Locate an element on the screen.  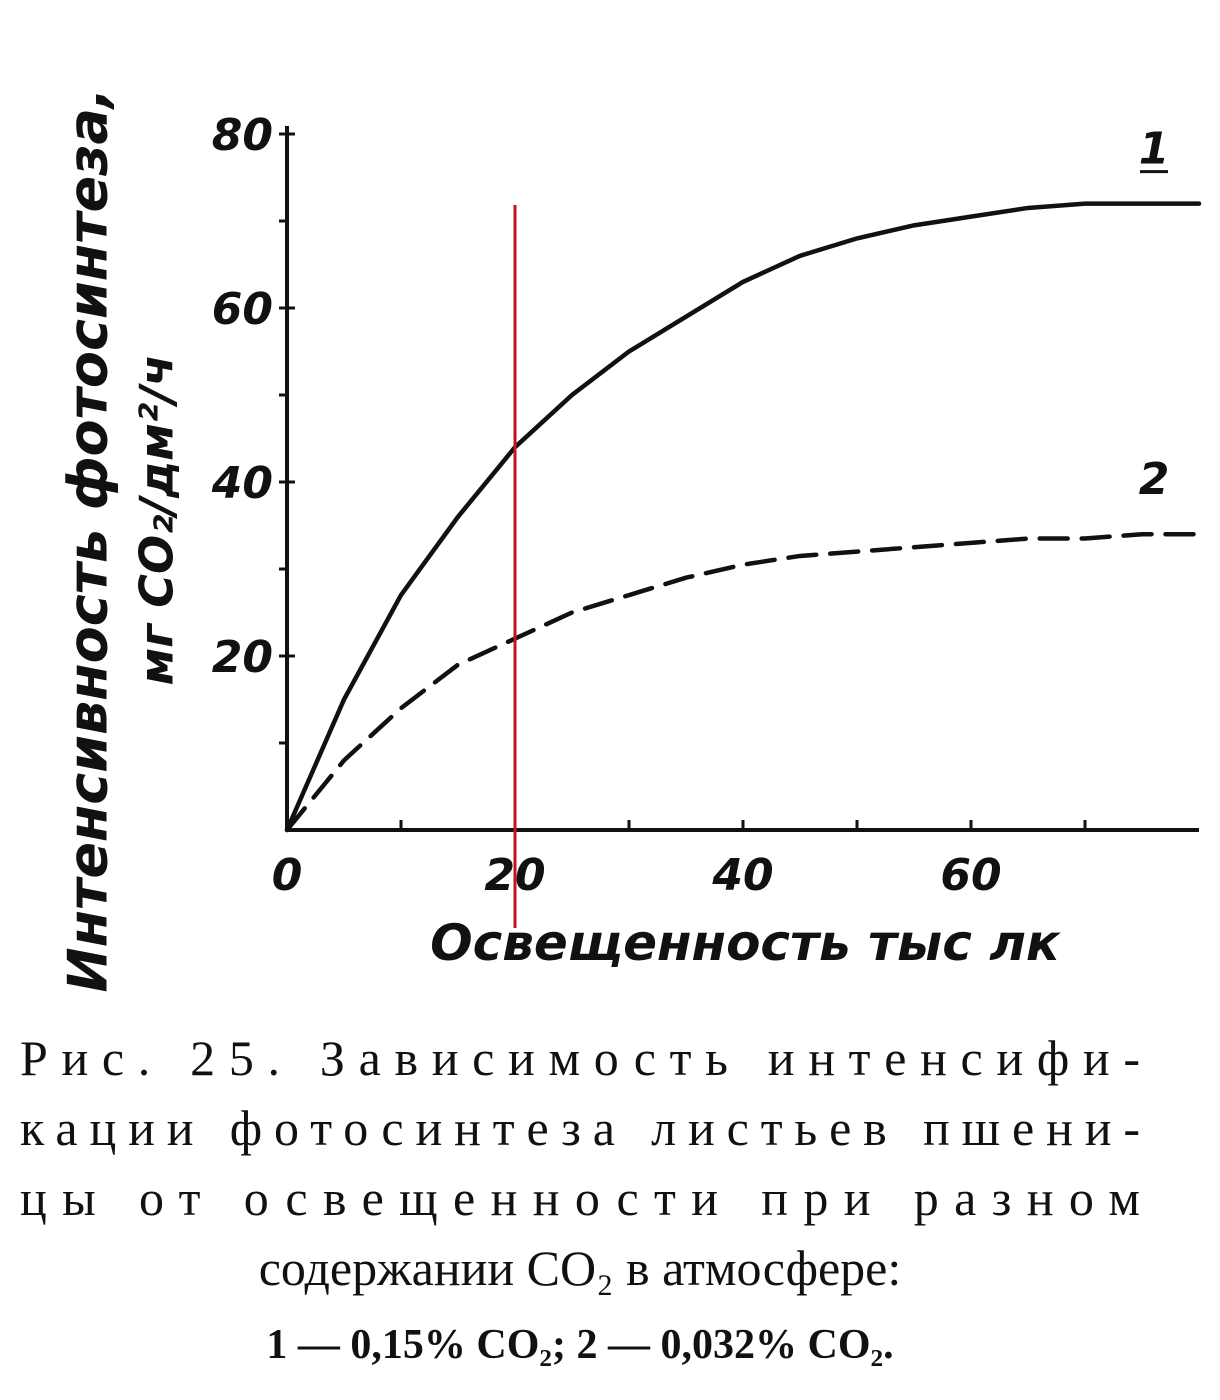
x-tick-label: 60 is located at coordinates (970, 875).